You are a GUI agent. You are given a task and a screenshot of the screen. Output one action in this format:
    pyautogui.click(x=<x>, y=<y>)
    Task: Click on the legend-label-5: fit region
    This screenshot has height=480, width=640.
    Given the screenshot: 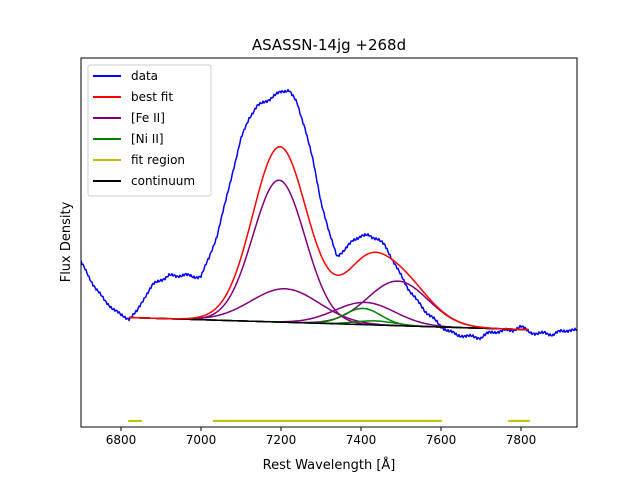 What is the action you would take?
    pyautogui.click(x=158, y=160)
    